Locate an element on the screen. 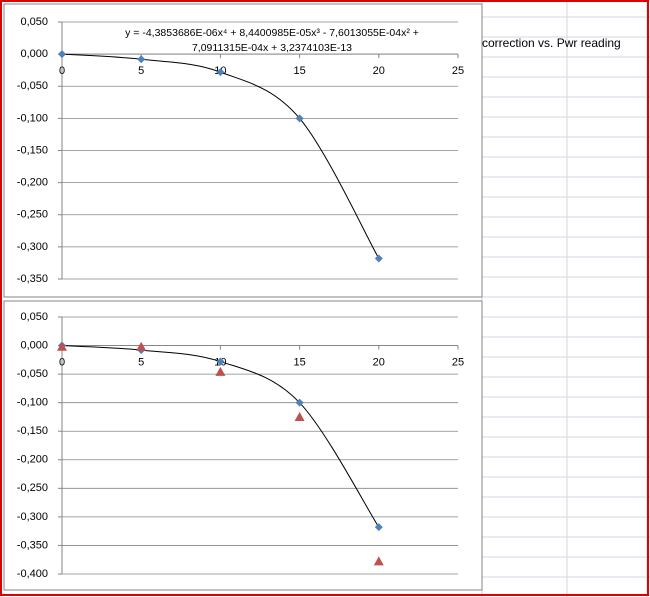  y-tick-label: -0,400 is located at coordinates (32, 574).